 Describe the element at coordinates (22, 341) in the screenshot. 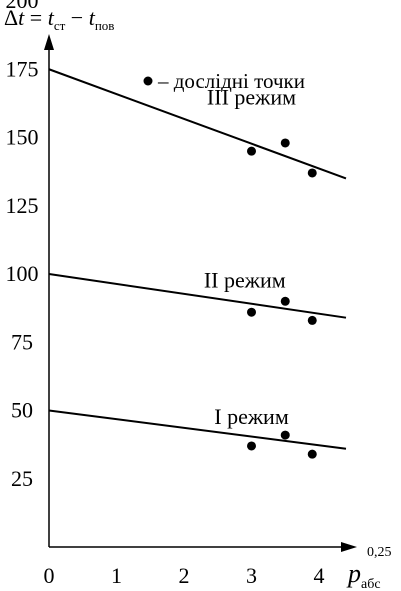

I see `y-tick-label: 75` at that location.